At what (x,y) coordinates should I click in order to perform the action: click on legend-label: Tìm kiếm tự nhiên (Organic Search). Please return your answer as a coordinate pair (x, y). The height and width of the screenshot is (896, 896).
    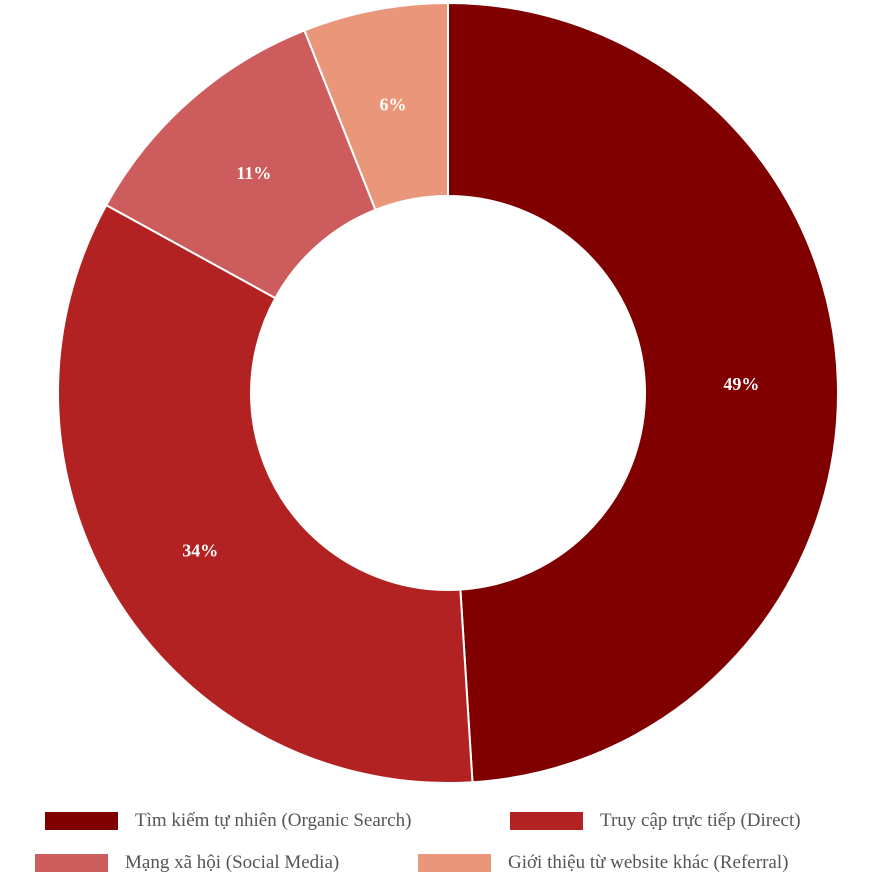
    Looking at the image, I should click on (273, 820).